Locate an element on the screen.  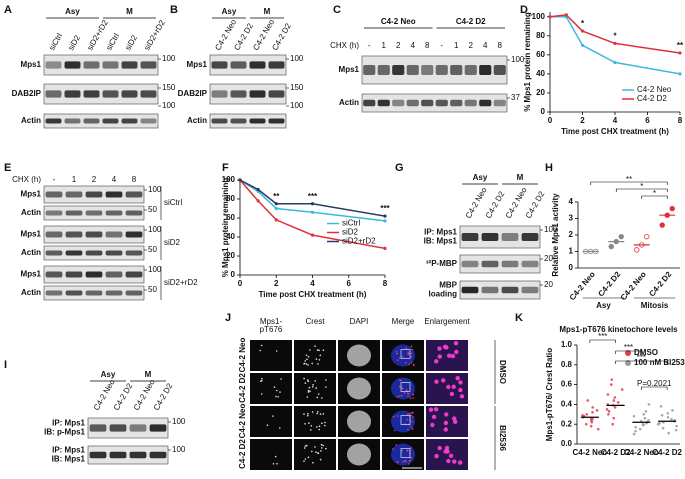
row-label: IP: Mps1 is located at coordinates (440, 232).